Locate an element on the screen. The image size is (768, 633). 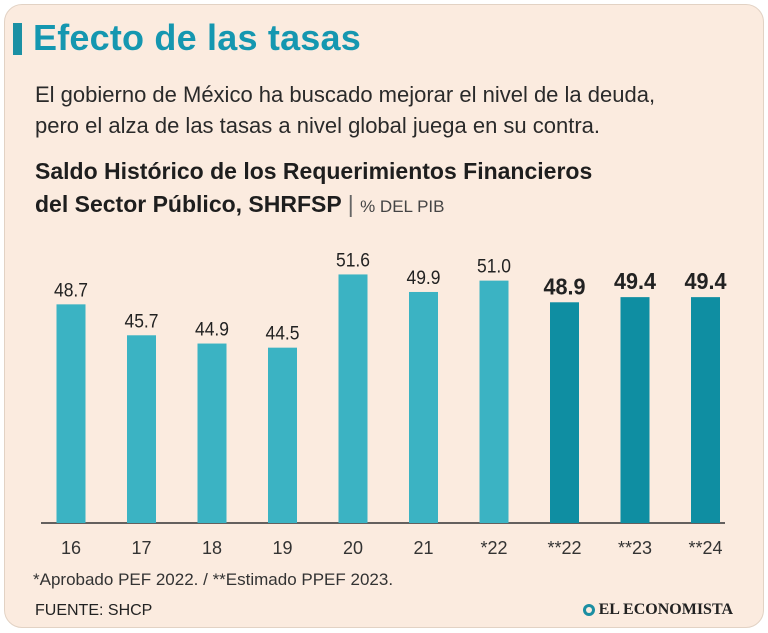
bar-estest24 is located at coordinates (705, 410).